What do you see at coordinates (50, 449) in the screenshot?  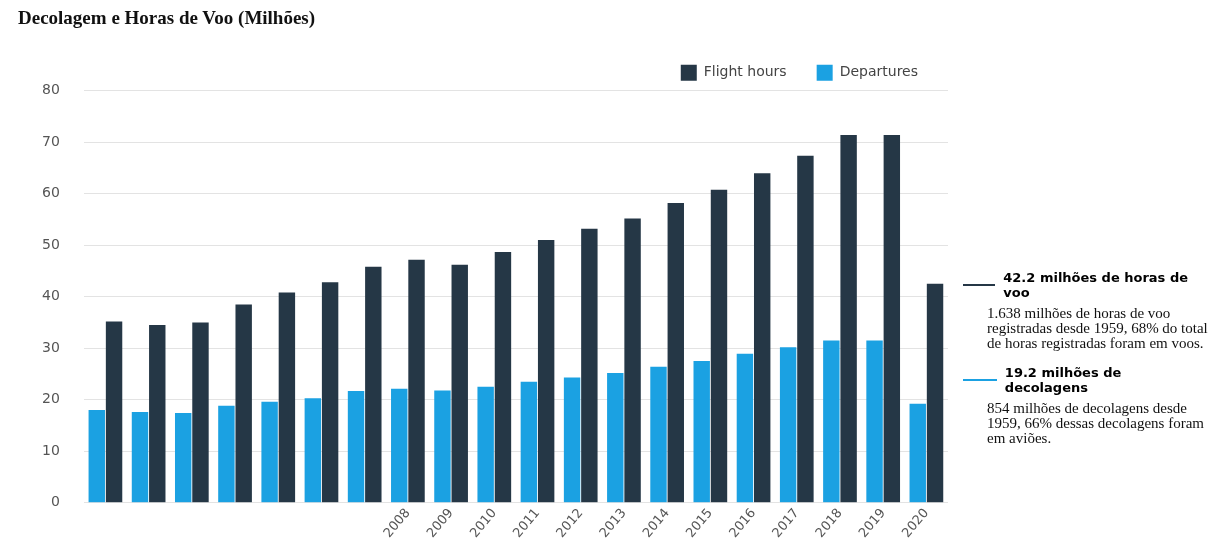 I see `y-tick-label: 10` at bounding box center [50, 449].